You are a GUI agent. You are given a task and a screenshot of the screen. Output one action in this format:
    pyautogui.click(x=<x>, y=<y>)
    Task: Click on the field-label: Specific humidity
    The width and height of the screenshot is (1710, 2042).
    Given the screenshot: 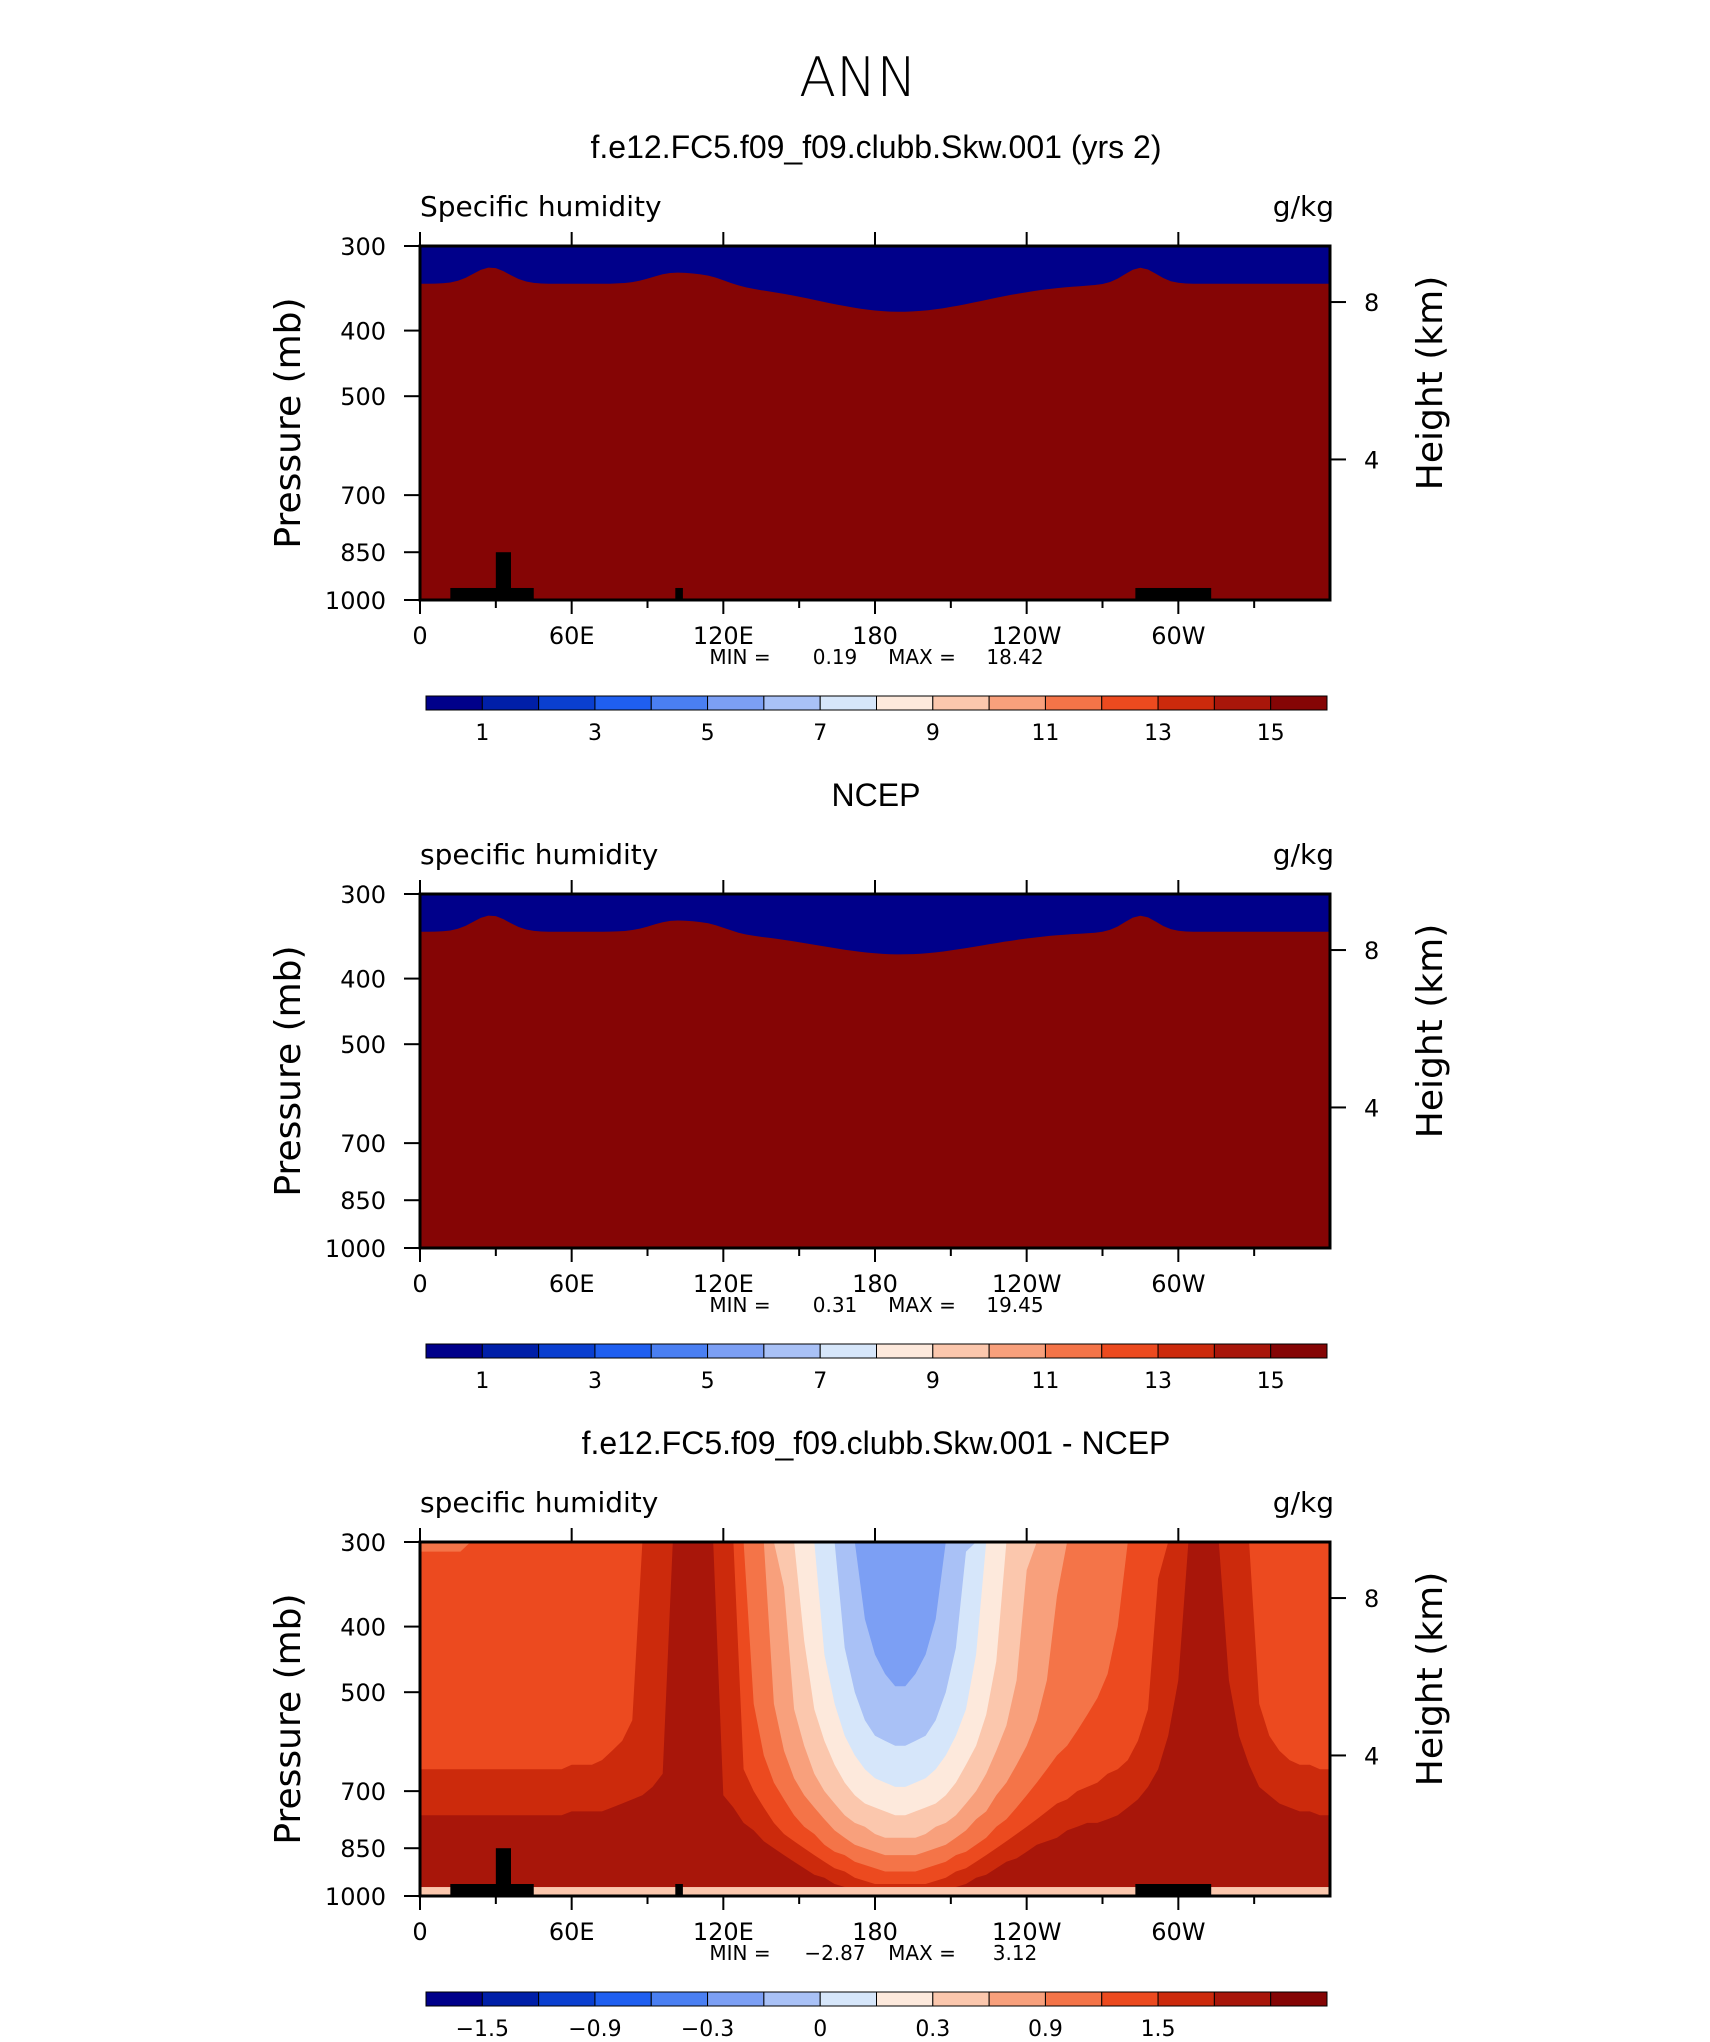 What is the action you would take?
    pyautogui.click(x=541, y=206)
    